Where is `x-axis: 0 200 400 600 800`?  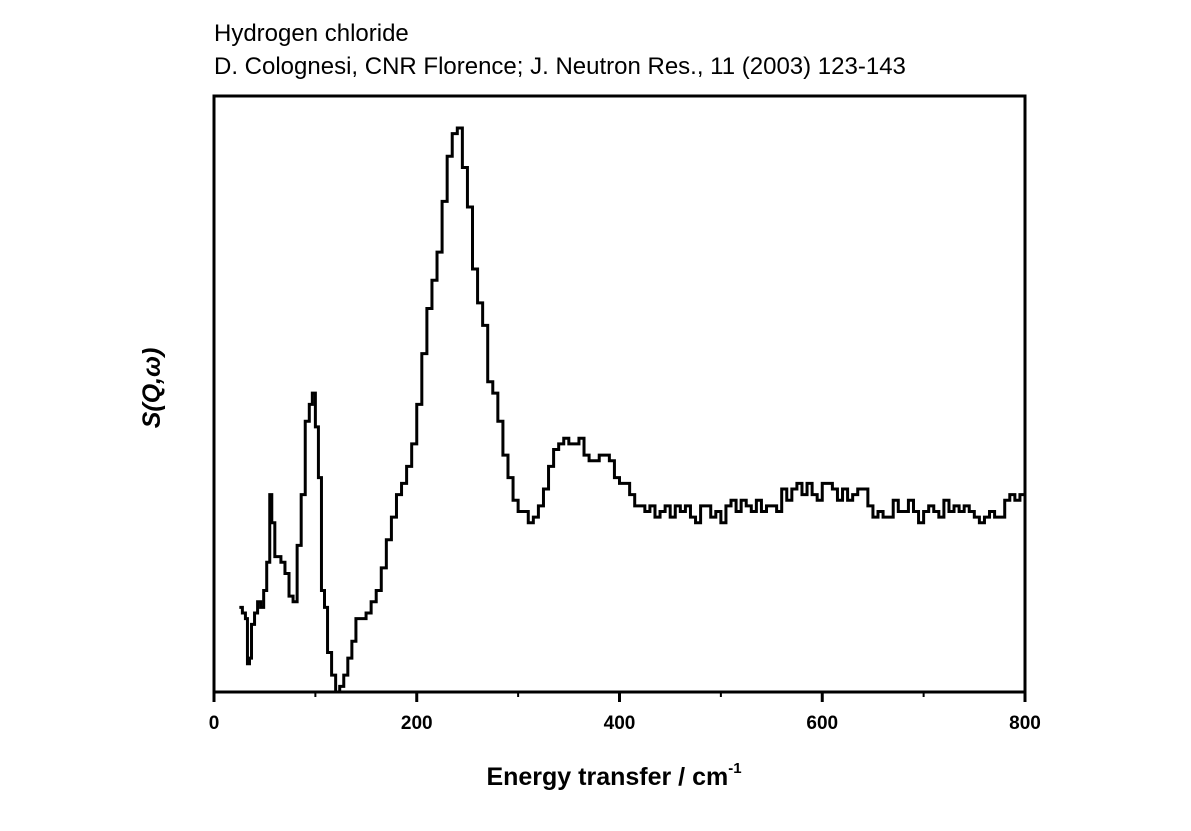 x-axis: 0 200 400 600 800 is located at coordinates (625, 713).